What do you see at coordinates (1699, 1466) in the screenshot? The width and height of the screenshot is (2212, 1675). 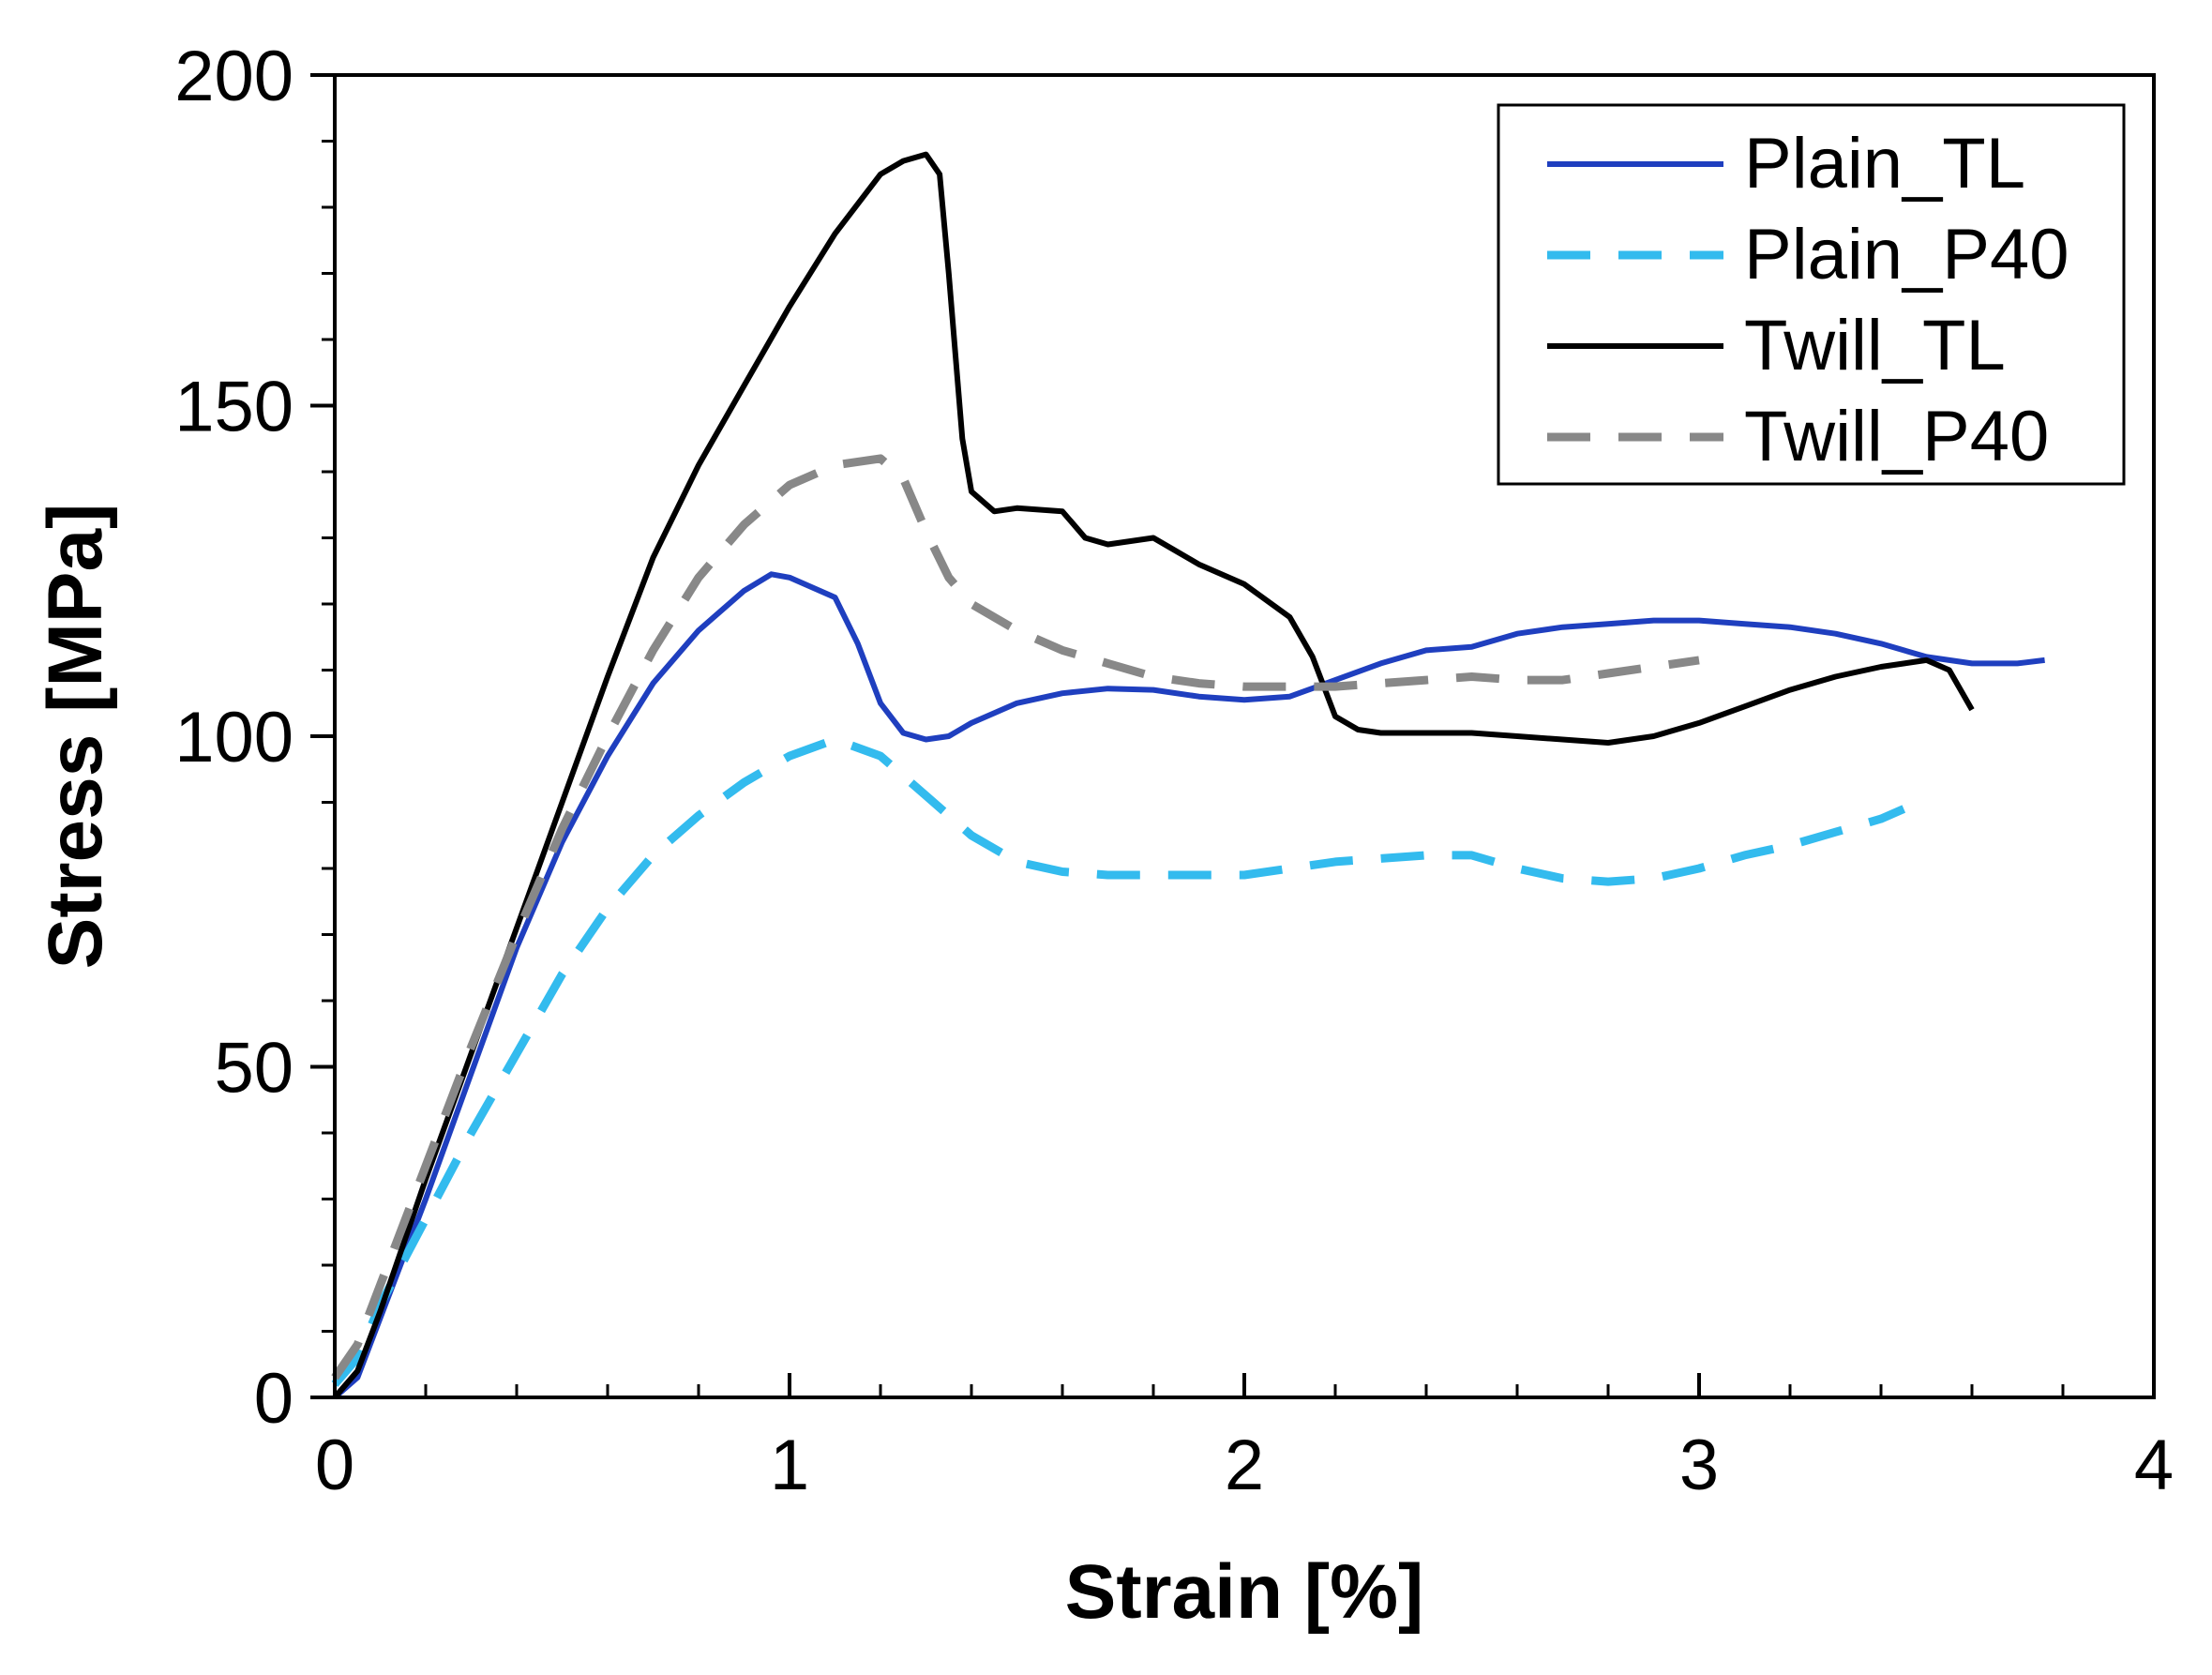 I see `x-tick-label: 3` at bounding box center [1699, 1466].